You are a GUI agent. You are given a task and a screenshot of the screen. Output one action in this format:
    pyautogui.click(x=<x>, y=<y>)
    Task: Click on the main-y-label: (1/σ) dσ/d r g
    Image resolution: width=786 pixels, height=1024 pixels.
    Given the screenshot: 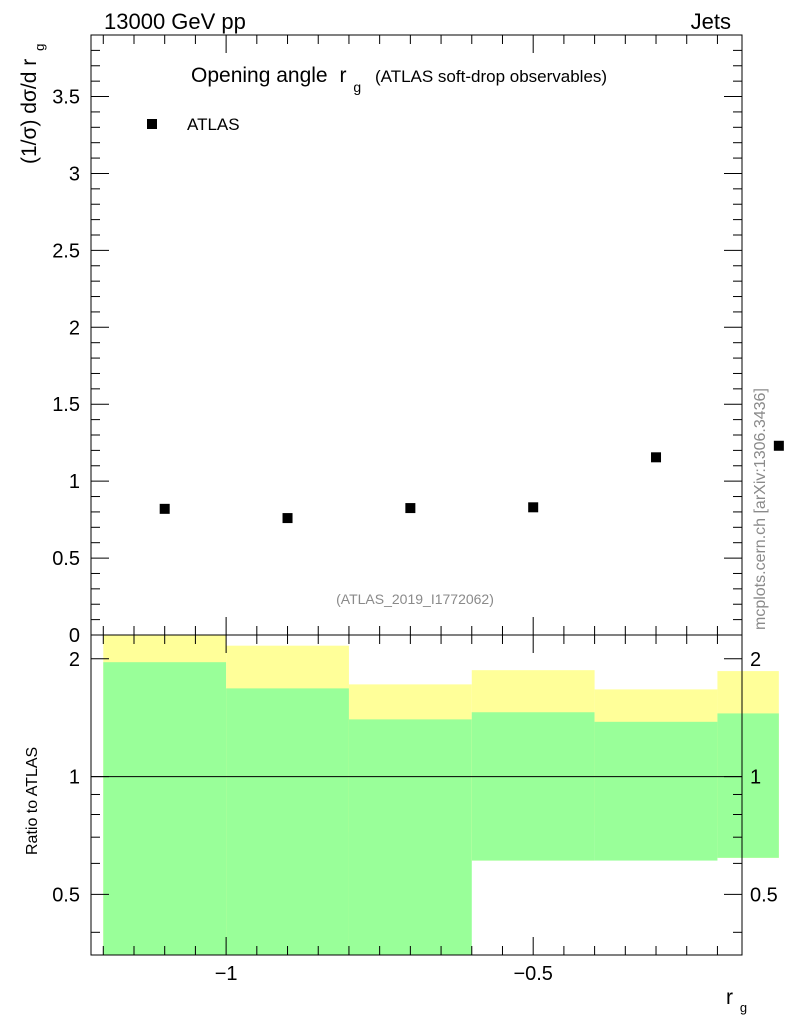 What is the action you would take?
    pyautogui.click(x=32, y=104)
    